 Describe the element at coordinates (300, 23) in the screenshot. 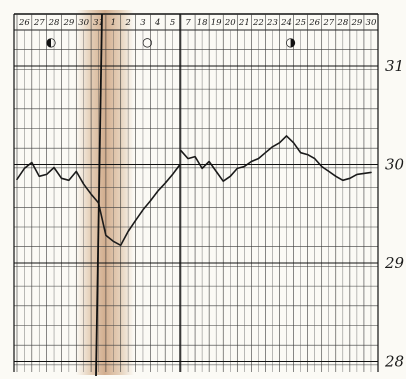

I see `x-tick-label: 25` at that location.